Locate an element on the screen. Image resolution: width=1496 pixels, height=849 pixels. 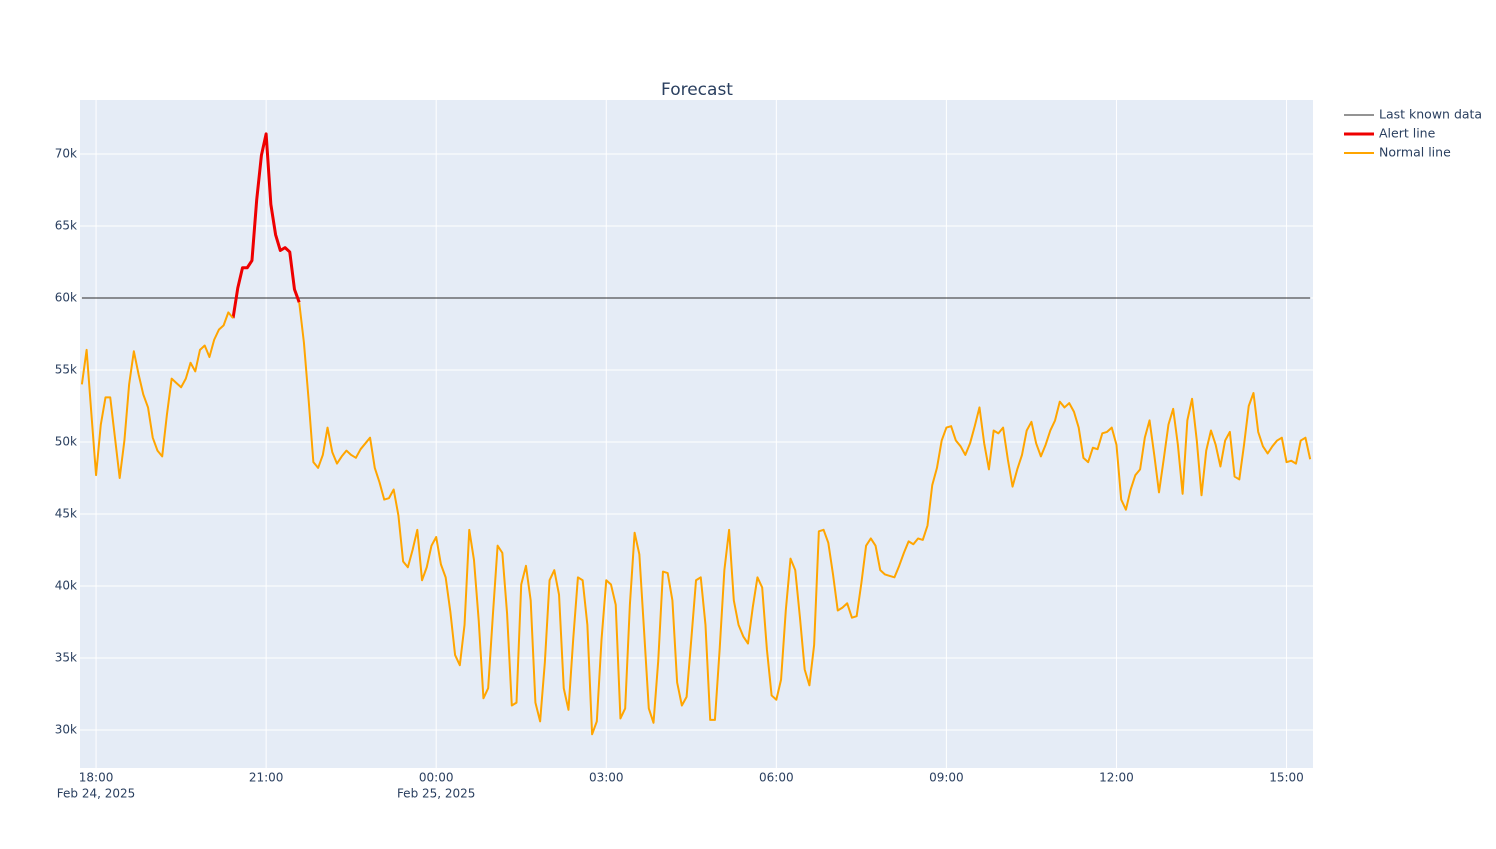
y-tick-label: 45k is located at coordinates (66, 513).